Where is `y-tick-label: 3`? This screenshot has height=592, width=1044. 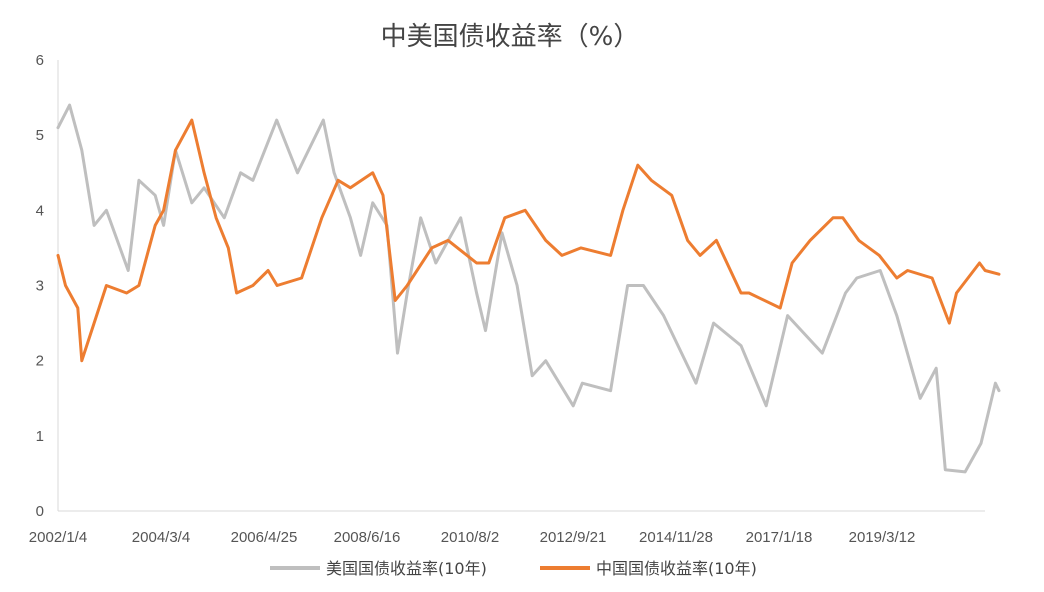 y-tick-label: 3 is located at coordinates (40, 286).